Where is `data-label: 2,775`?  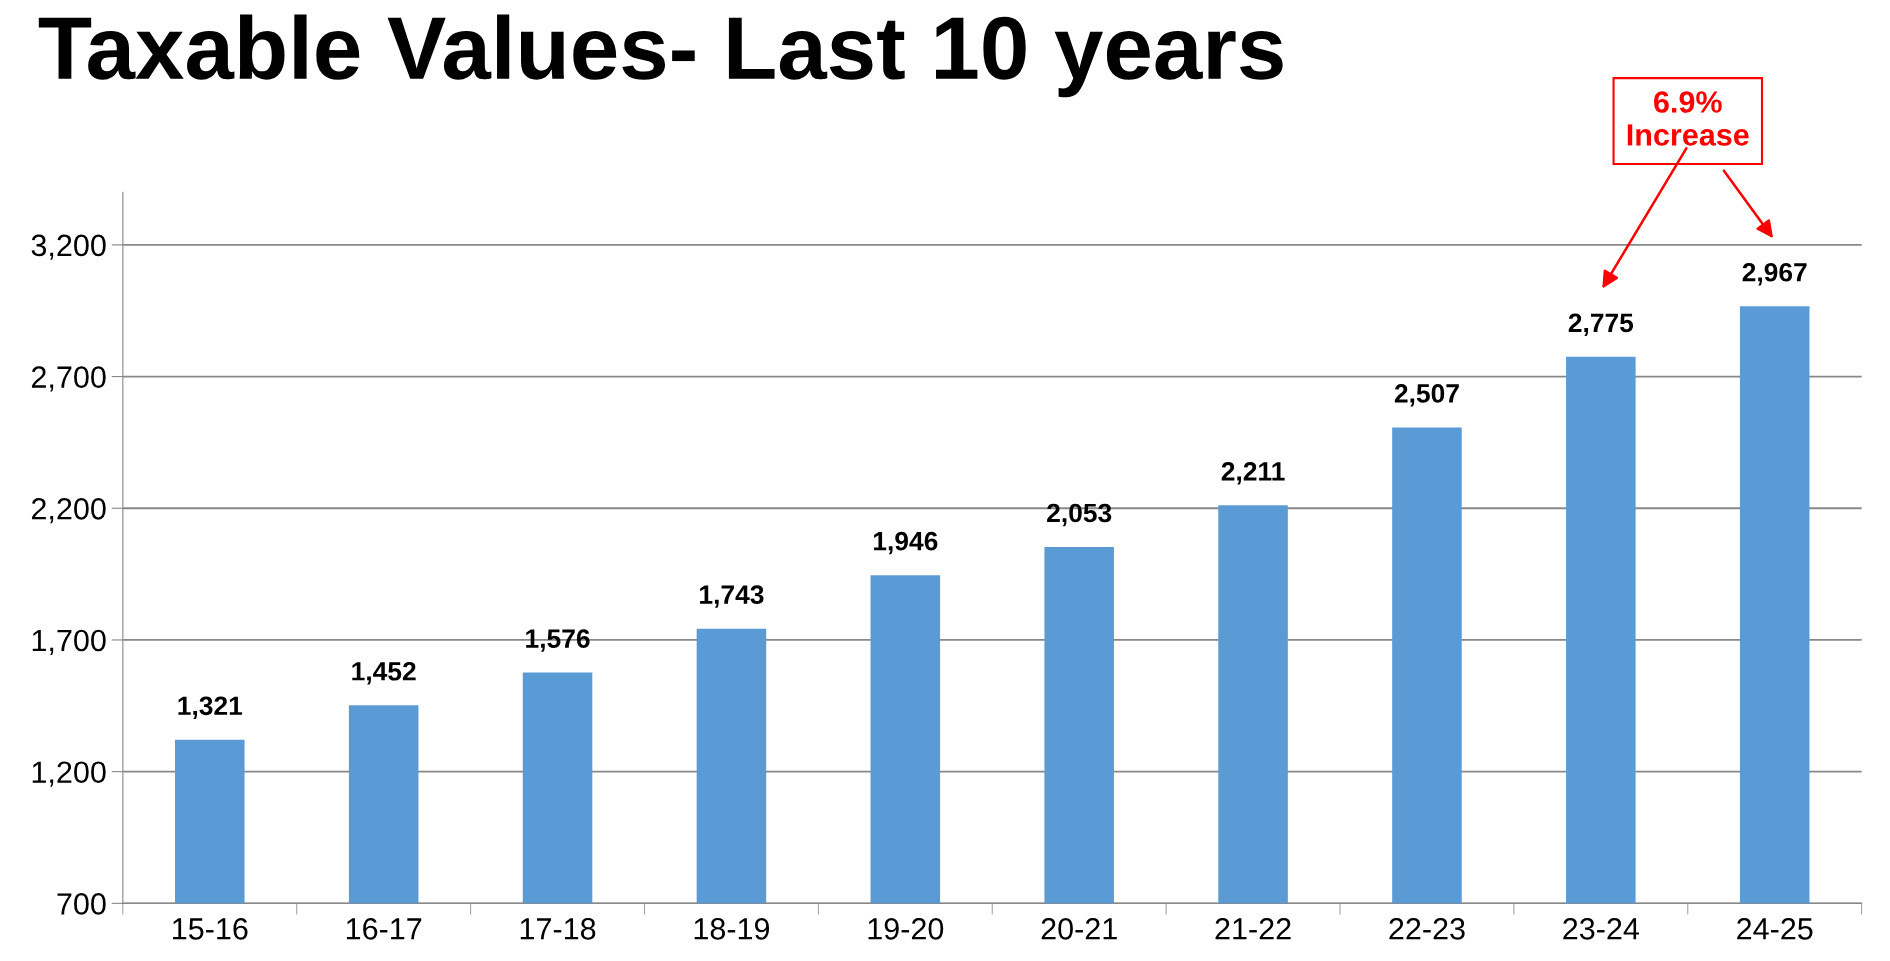
data-label: 2,775 is located at coordinates (1601, 324).